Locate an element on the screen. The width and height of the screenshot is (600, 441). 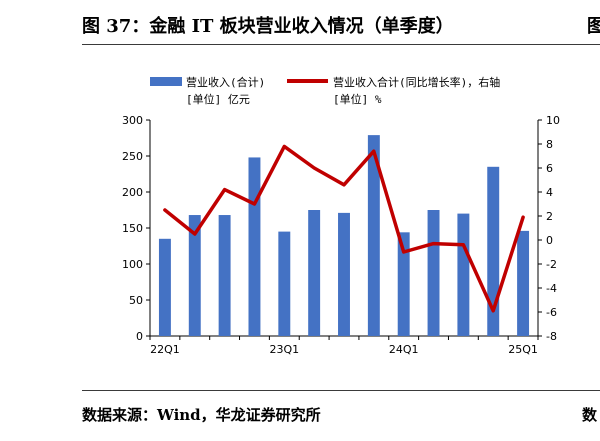
bar-24Q1 is located at coordinates (403, 284).